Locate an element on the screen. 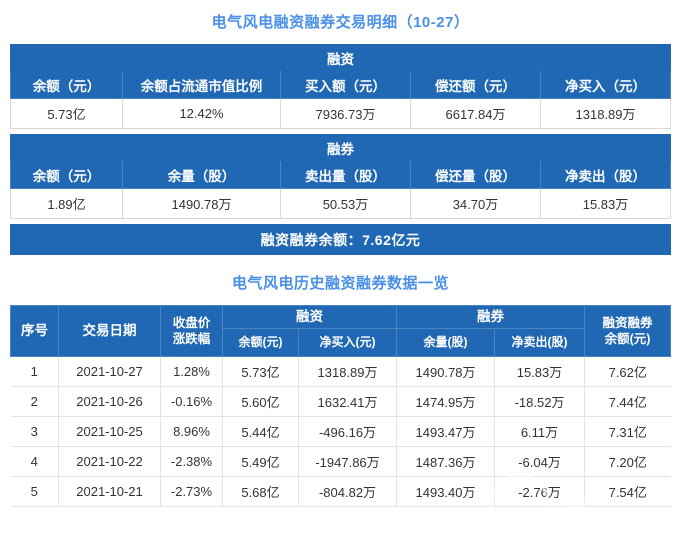 The width and height of the screenshot is (681, 536). history-cell-change: 8.96% is located at coordinates (191, 431).